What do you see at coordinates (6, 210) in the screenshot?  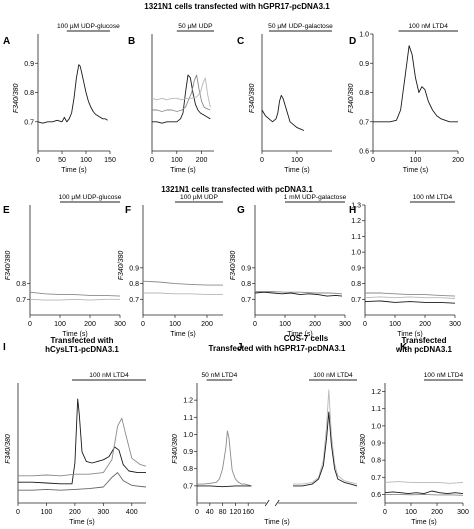 I see `panel-letter: E` at bounding box center [6, 210].